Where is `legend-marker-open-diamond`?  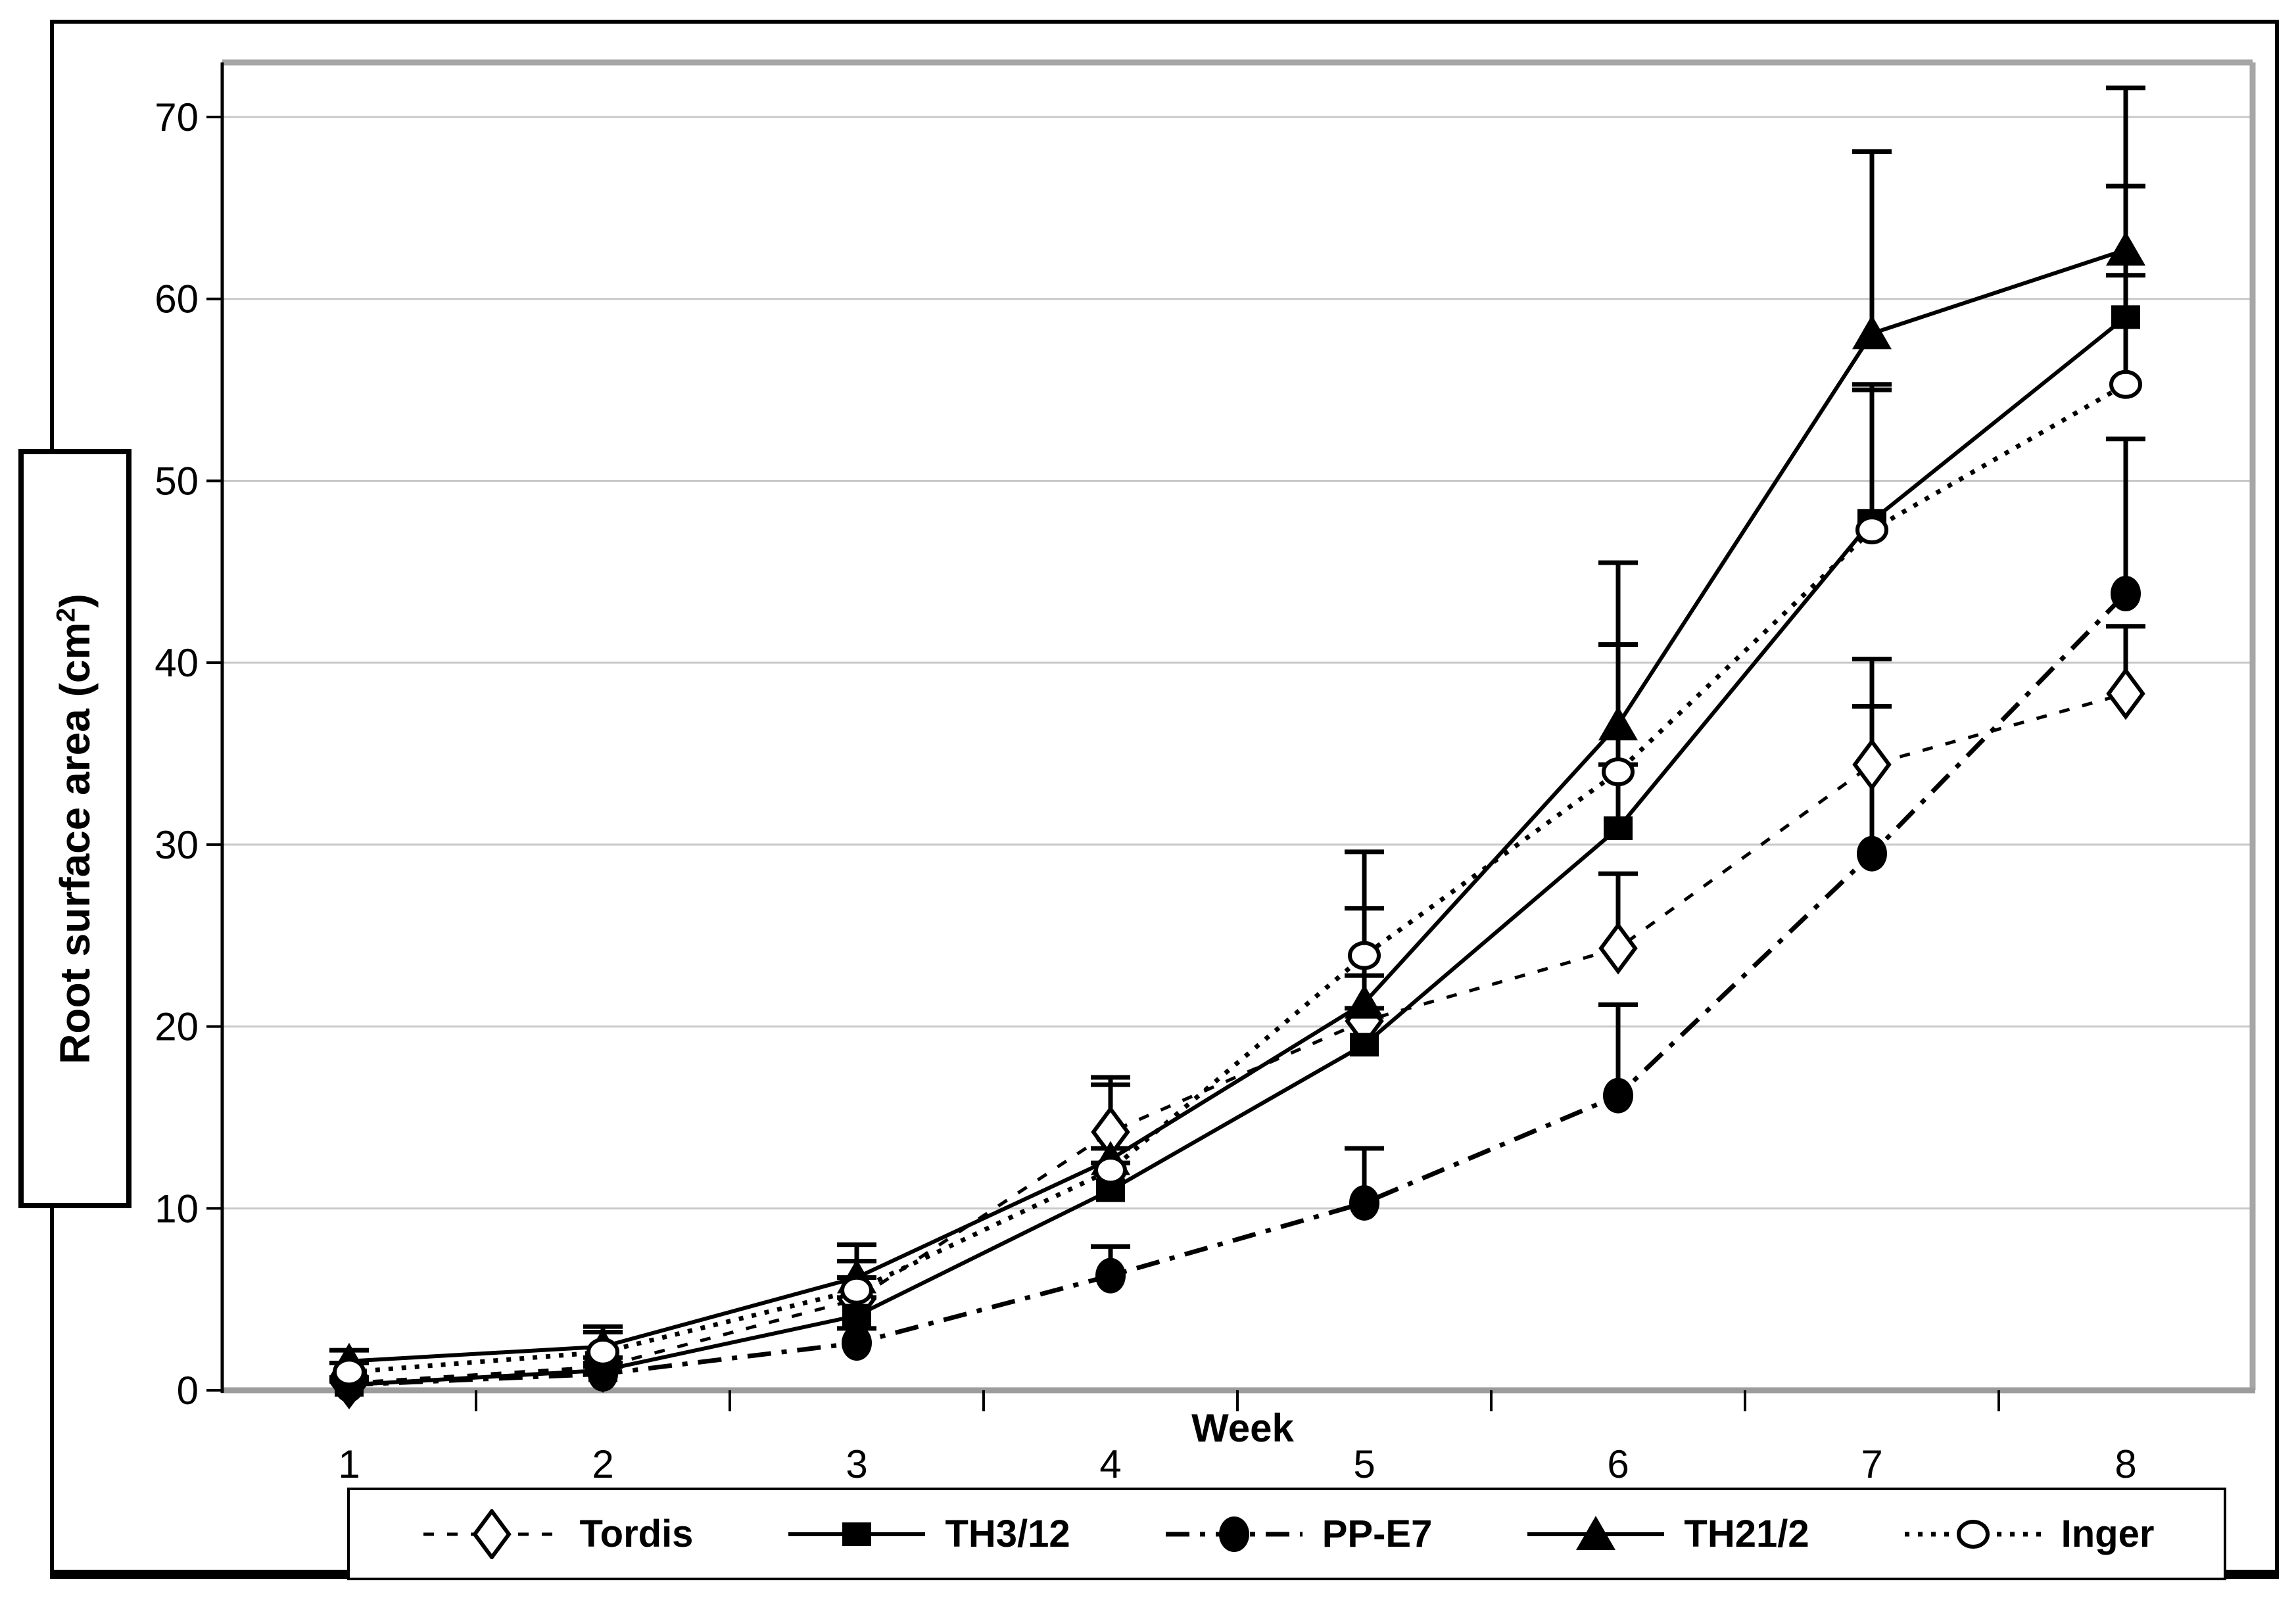
legend-marker-open-diamond is located at coordinates (491, 1534).